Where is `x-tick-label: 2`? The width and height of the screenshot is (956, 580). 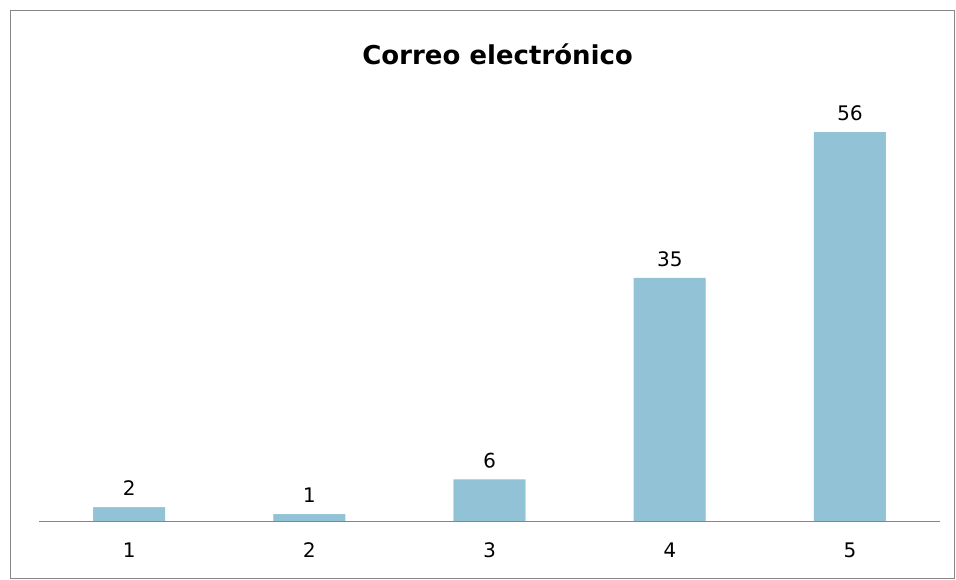 x-tick-label: 2 is located at coordinates (309, 550).